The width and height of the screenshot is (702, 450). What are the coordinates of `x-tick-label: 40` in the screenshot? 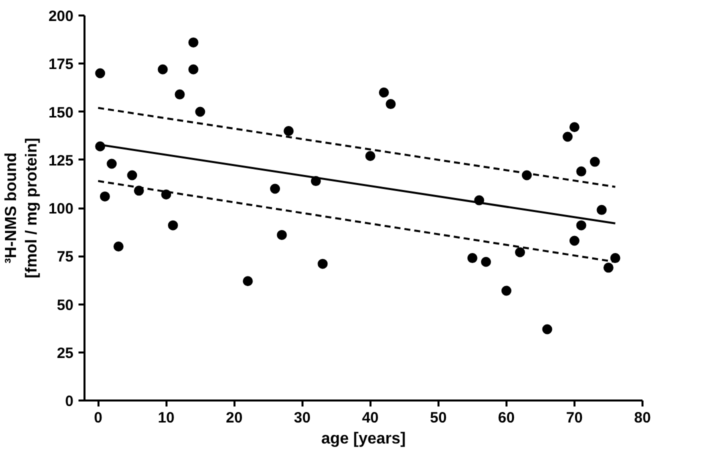 It's located at (370, 418).